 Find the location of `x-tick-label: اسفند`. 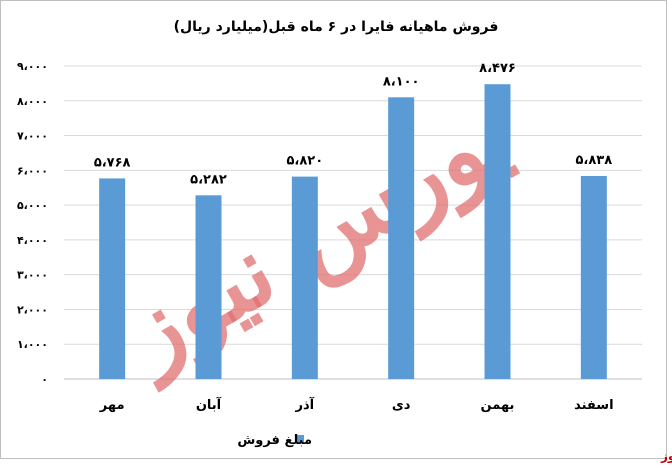

x-tick-label: اسفند is located at coordinates (593, 405).